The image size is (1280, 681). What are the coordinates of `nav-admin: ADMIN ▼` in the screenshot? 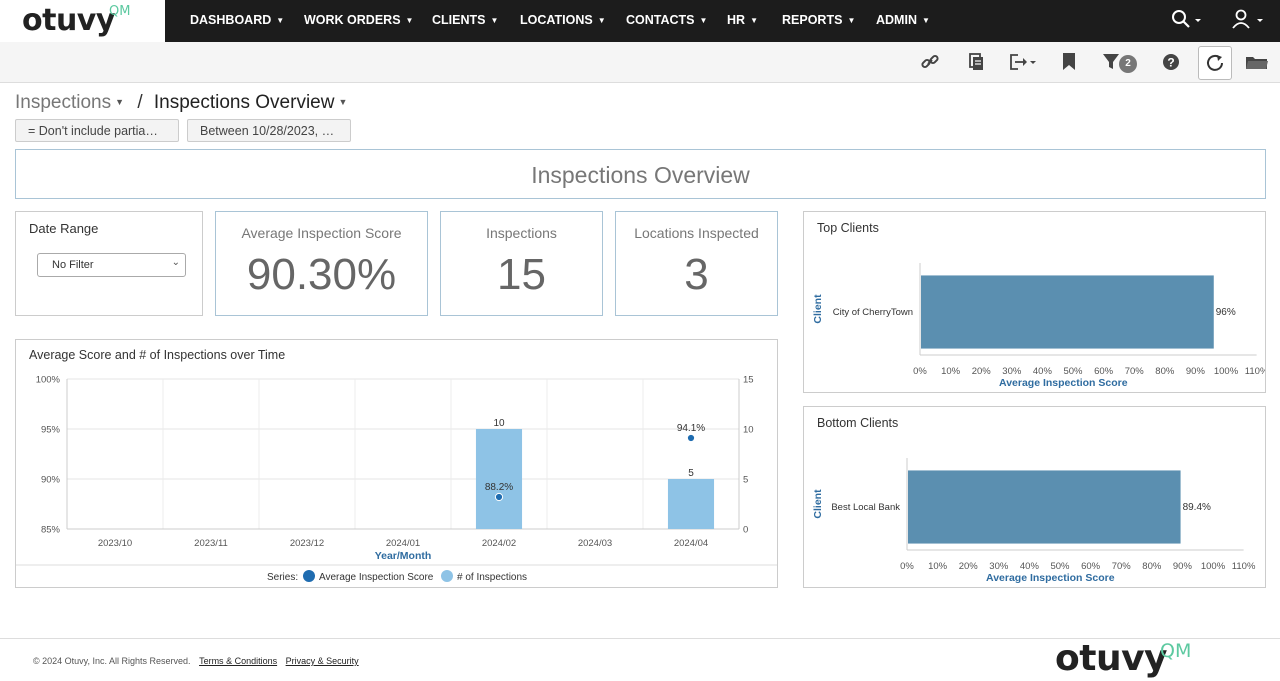 It's located at (903, 20).